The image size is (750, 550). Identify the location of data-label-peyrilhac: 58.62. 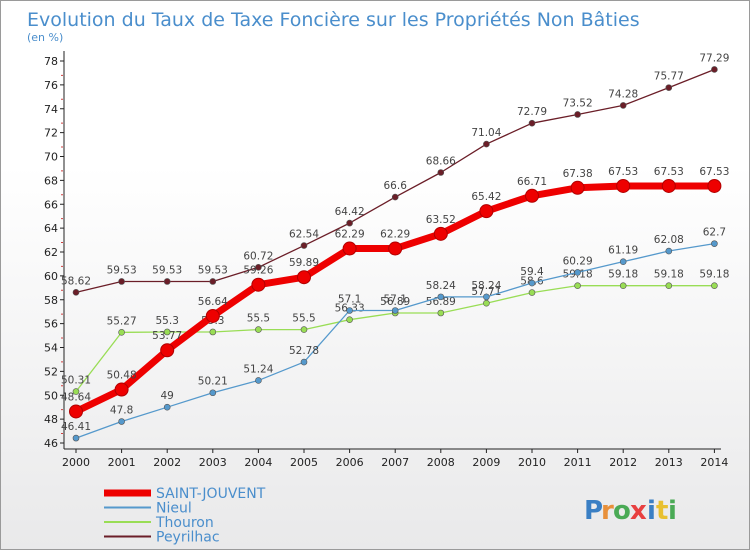
(76, 281).